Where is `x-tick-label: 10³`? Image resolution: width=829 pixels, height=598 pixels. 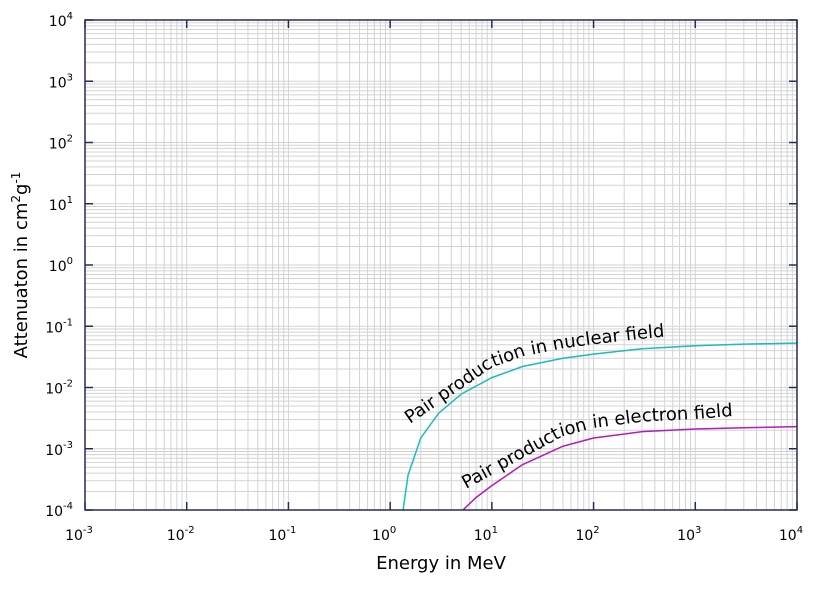
x-tick-label: 10³ is located at coordinates (689, 534).